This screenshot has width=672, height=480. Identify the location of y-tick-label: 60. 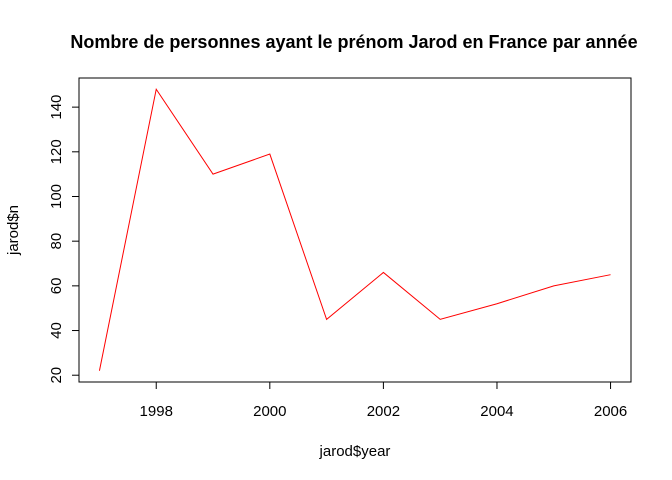
(56, 286).